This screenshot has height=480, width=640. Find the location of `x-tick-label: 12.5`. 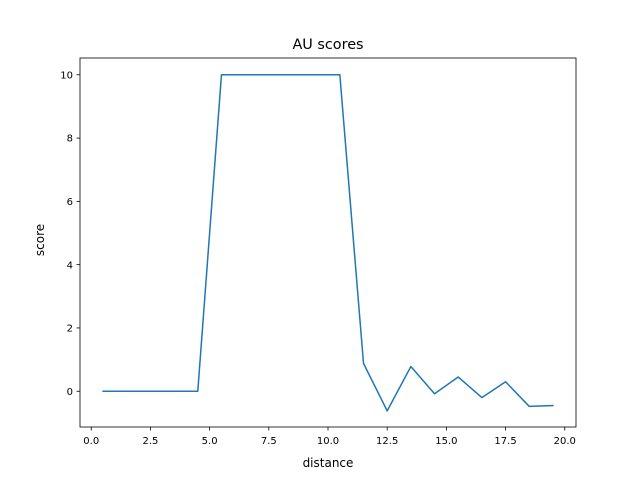

x-tick-label: 12.5 is located at coordinates (387, 441).